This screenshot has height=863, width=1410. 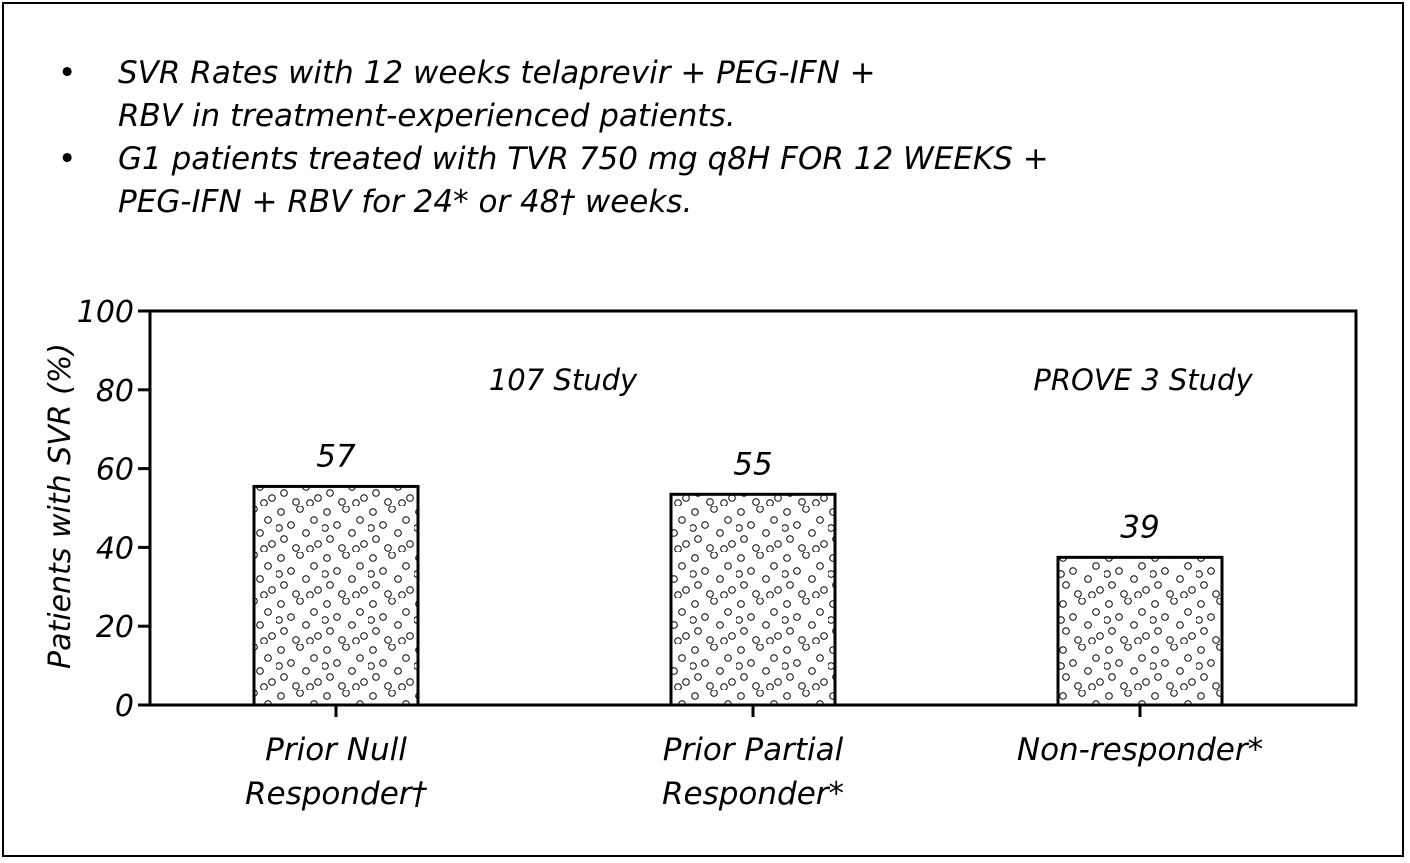 I want to click on x-category-label: Prior Partial, so click(x=753, y=750).